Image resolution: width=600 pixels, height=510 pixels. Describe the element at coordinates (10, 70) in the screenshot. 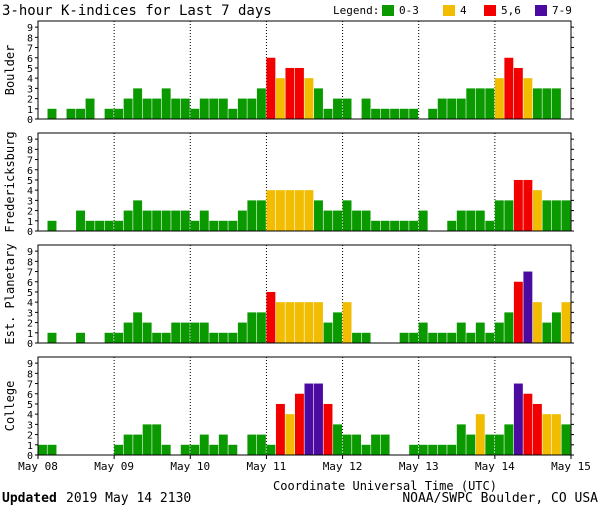

I see `panel-label-boulder: Boulder` at that location.